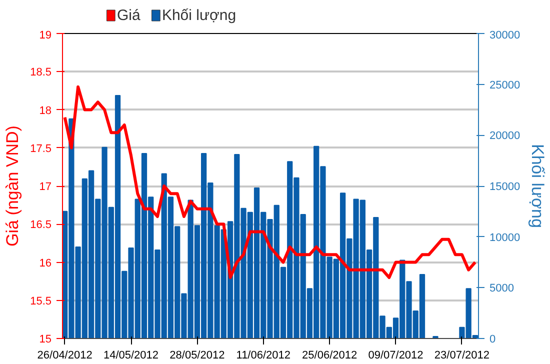 This screenshot has width=550, height=364. What do you see at coordinates (45, 110) in the screenshot?
I see `y-tick-label: 18` at bounding box center [45, 110].